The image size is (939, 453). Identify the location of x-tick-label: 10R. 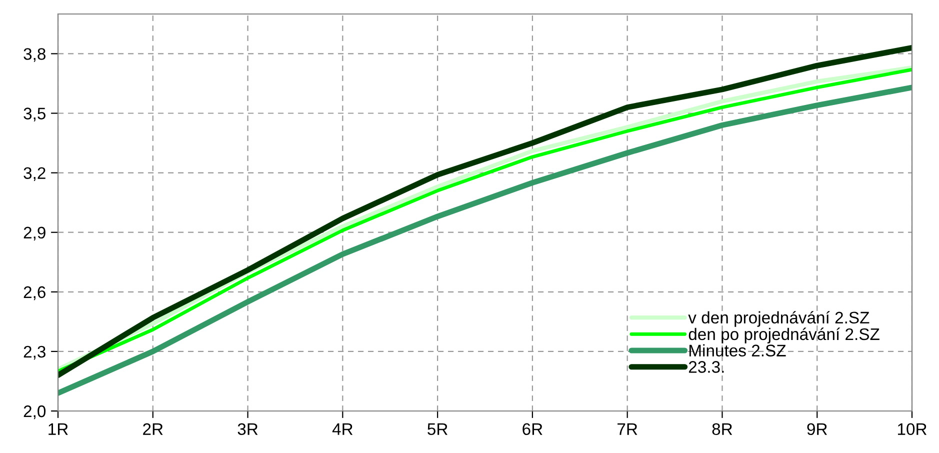
(912, 429).